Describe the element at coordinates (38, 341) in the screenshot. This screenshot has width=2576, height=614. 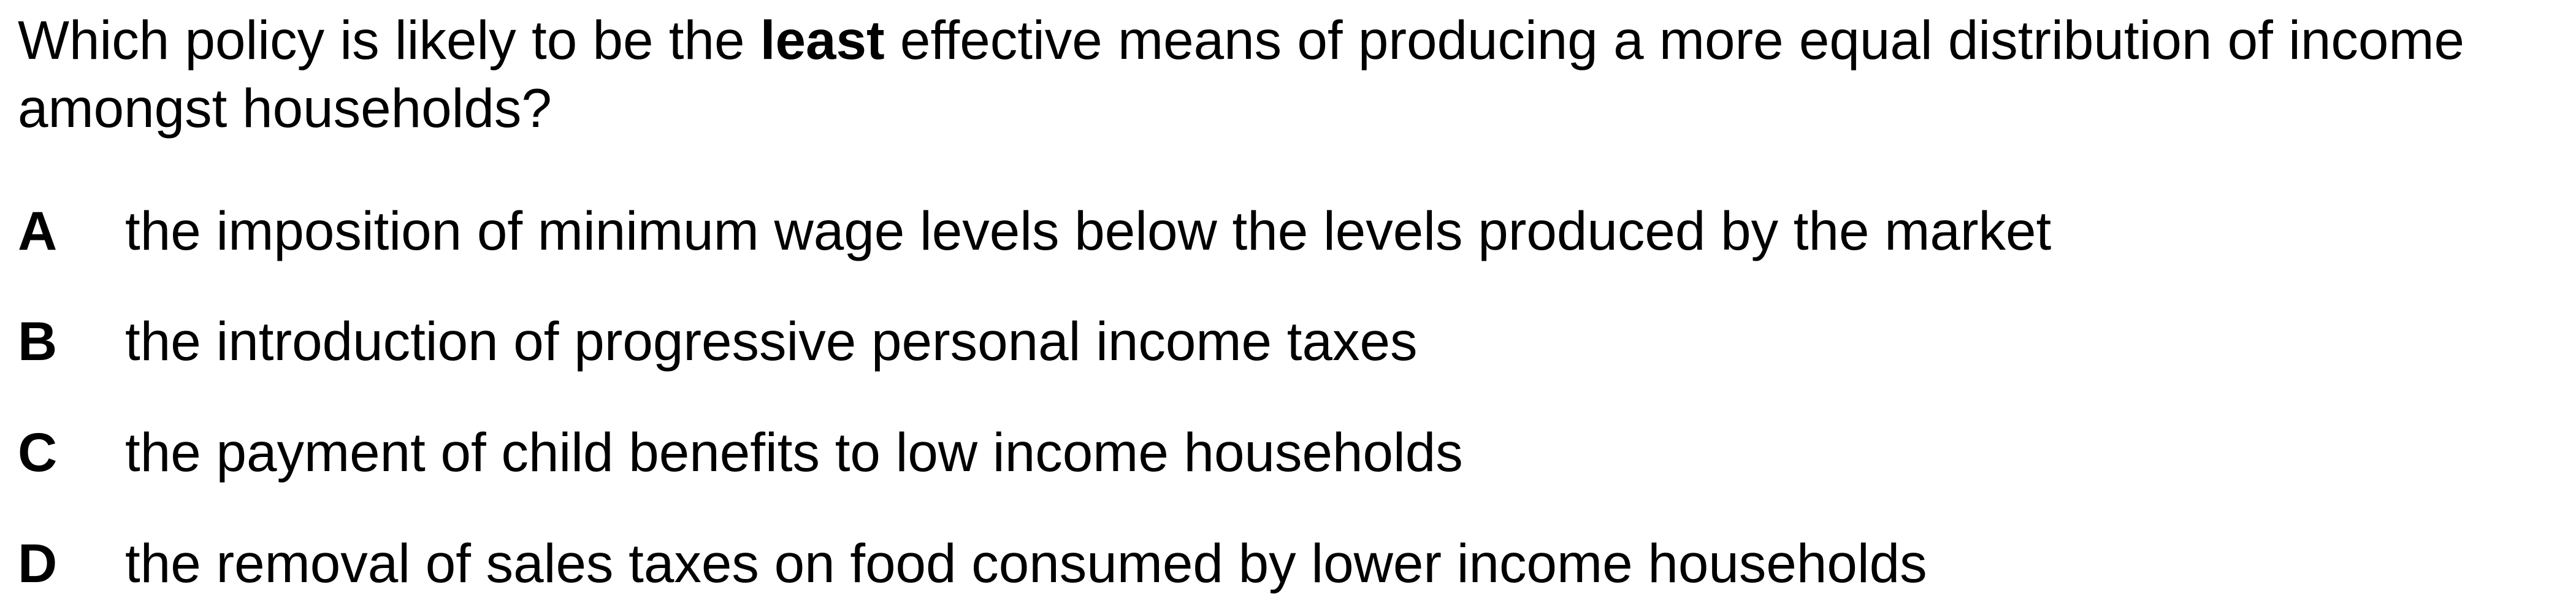
I see `option-letter: B` at that location.